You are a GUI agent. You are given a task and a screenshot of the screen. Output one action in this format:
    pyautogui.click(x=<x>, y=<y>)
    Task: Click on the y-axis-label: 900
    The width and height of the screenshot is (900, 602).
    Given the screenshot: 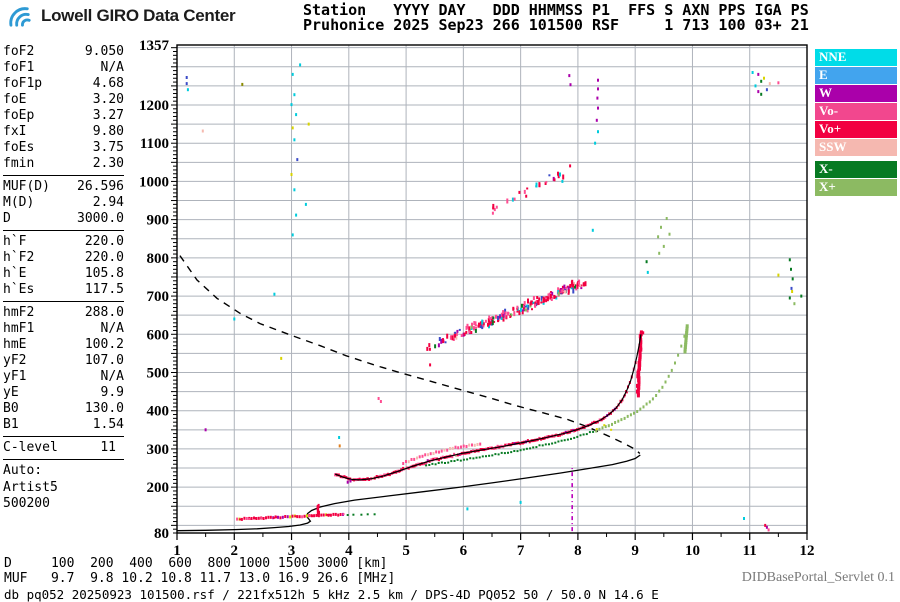 What is the action you would take?
    pyautogui.click(x=158, y=221)
    